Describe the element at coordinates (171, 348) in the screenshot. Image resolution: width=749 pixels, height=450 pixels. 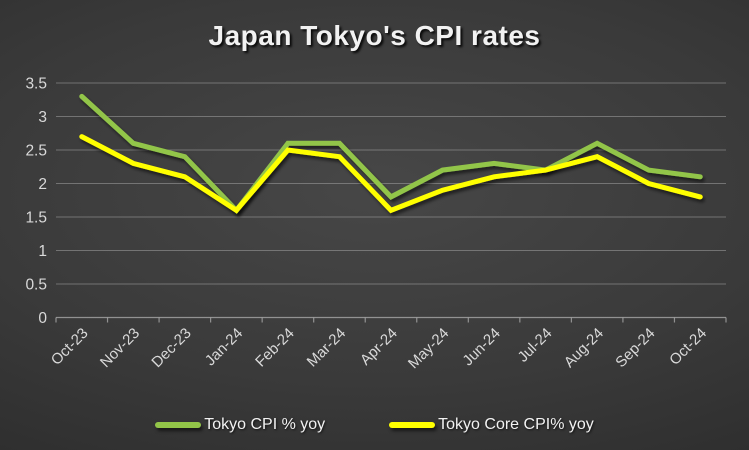
I see `x-axis-tick-label: Dec-23` at that location.